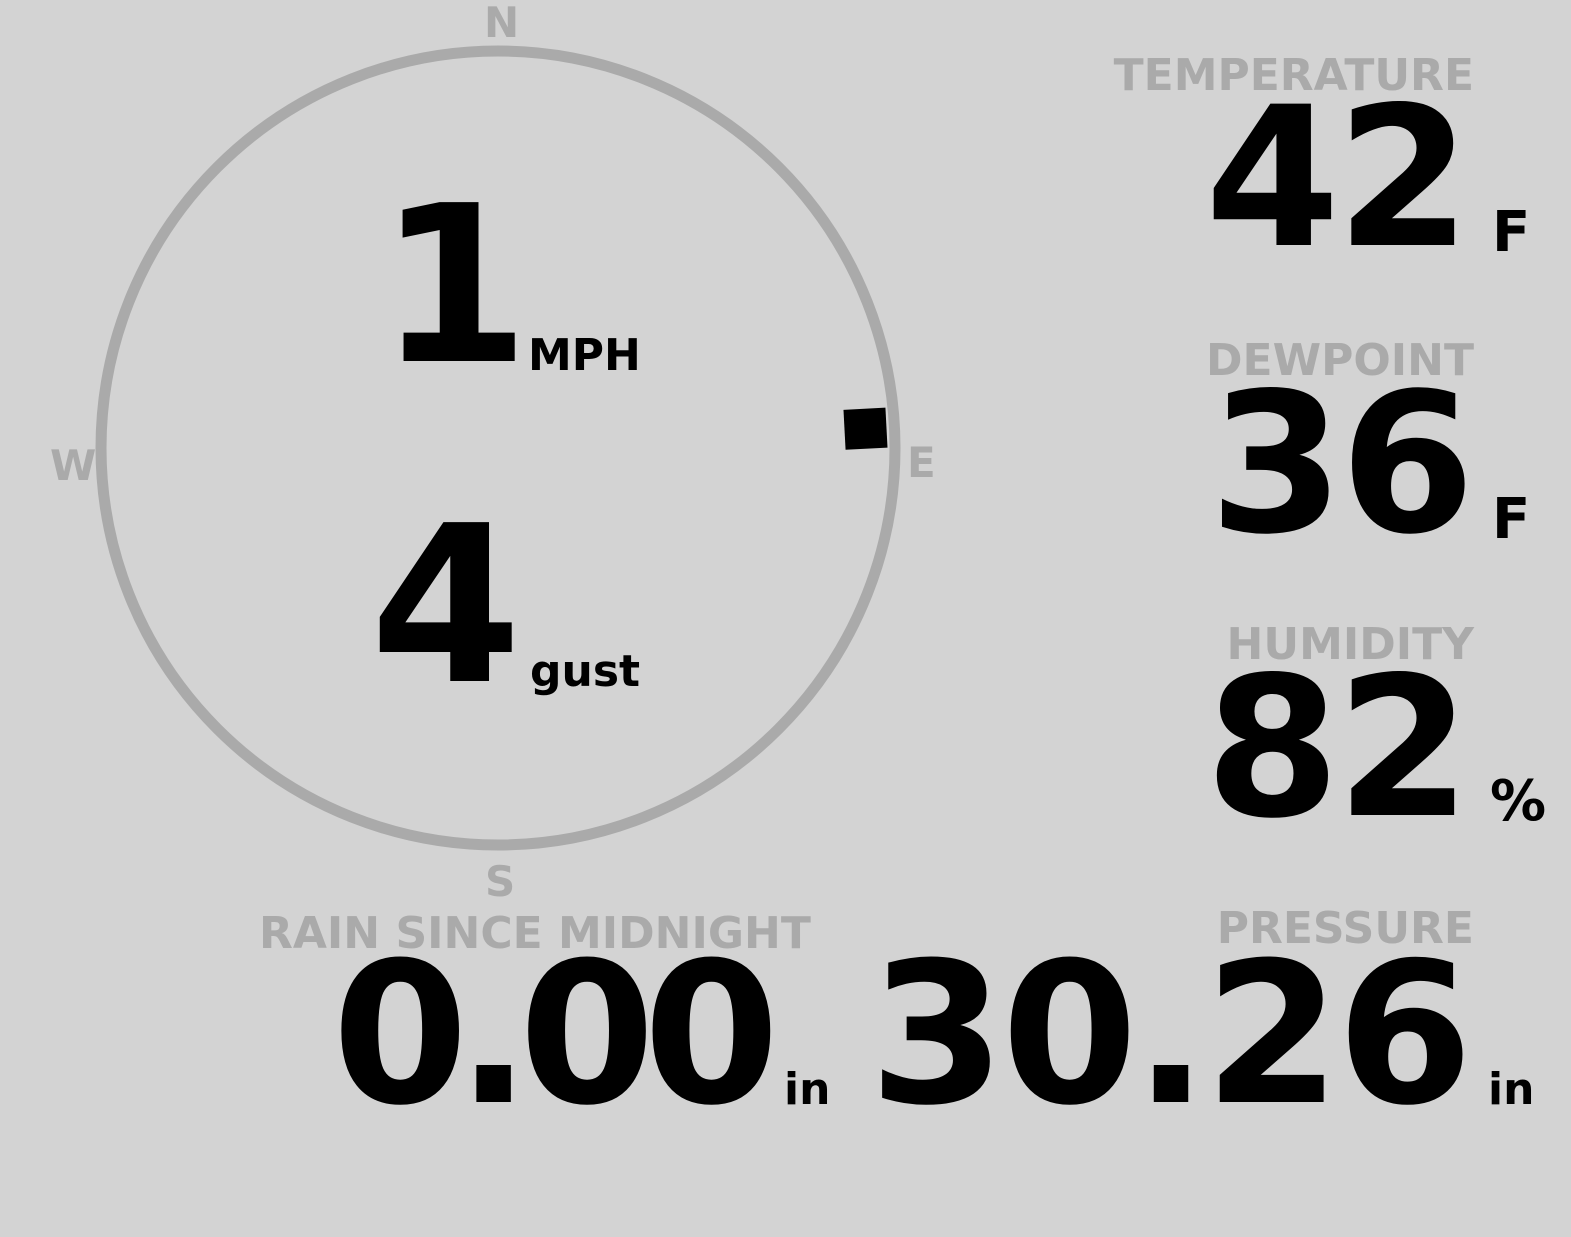 This screenshot has width=1571, height=1237. I want to click on dewpoint-value: 36, so click(1342, 464).